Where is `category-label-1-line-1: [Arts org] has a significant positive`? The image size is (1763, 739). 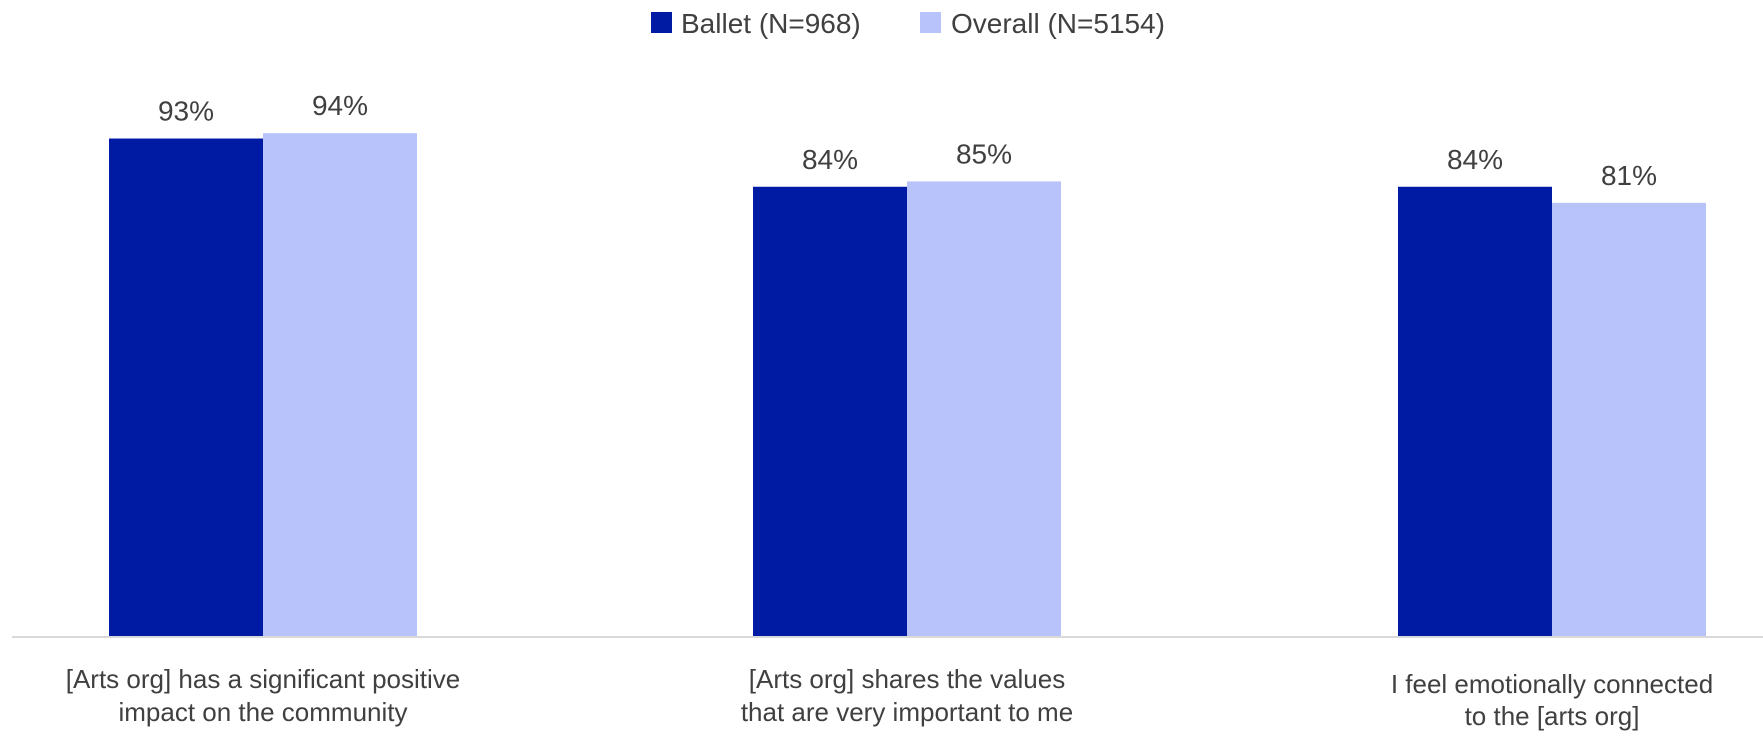 category-label-1-line-1: [Arts org] has a significant positive is located at coordinates (263, 679).